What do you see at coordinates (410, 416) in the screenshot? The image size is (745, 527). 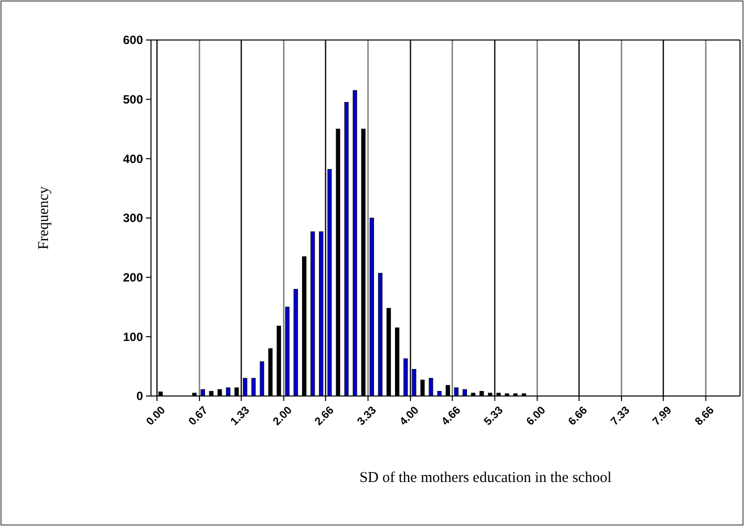 I see `x-tick-label: 4.00` at bounding box center [410, 416].